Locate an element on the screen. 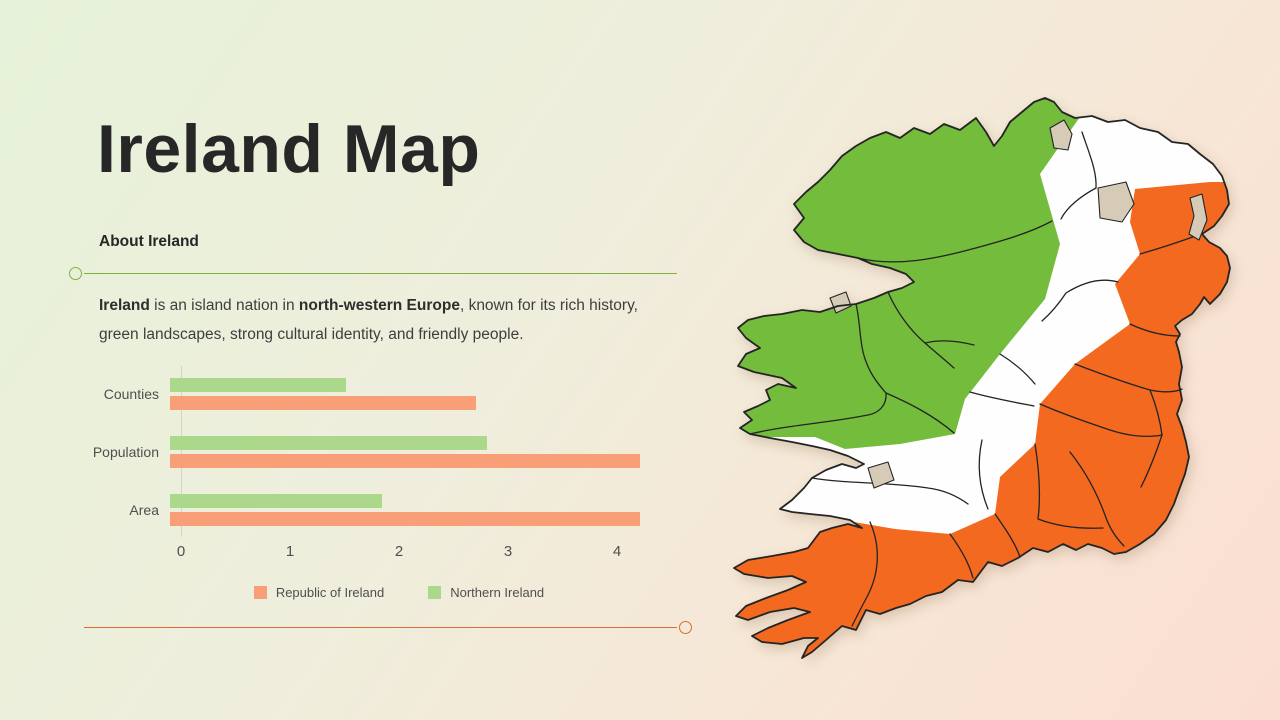  category-label: Counties is located at coordinates (131, 393).